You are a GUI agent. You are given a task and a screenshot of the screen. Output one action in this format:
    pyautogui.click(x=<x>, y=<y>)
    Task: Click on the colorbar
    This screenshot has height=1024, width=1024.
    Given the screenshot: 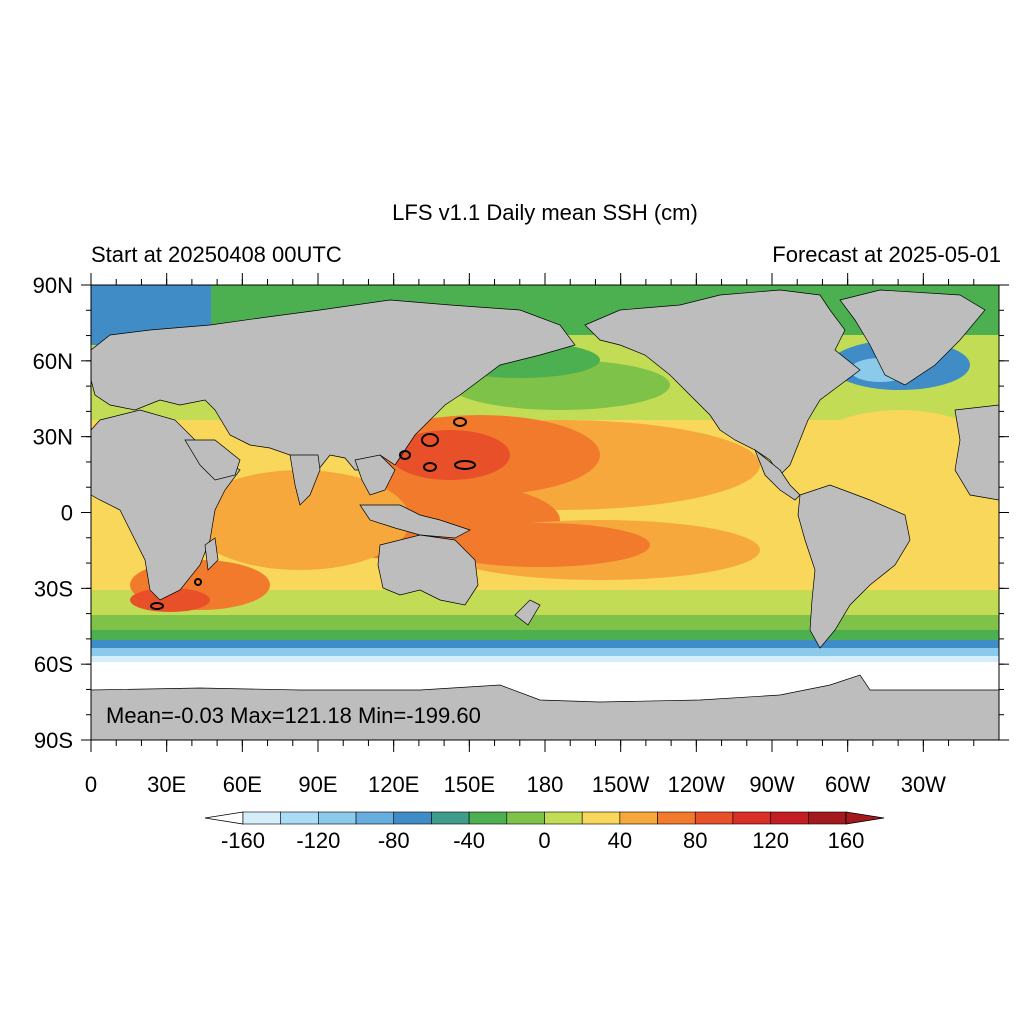 What is the action you would take?
    pyautogui.click(x=544, y=818)
    